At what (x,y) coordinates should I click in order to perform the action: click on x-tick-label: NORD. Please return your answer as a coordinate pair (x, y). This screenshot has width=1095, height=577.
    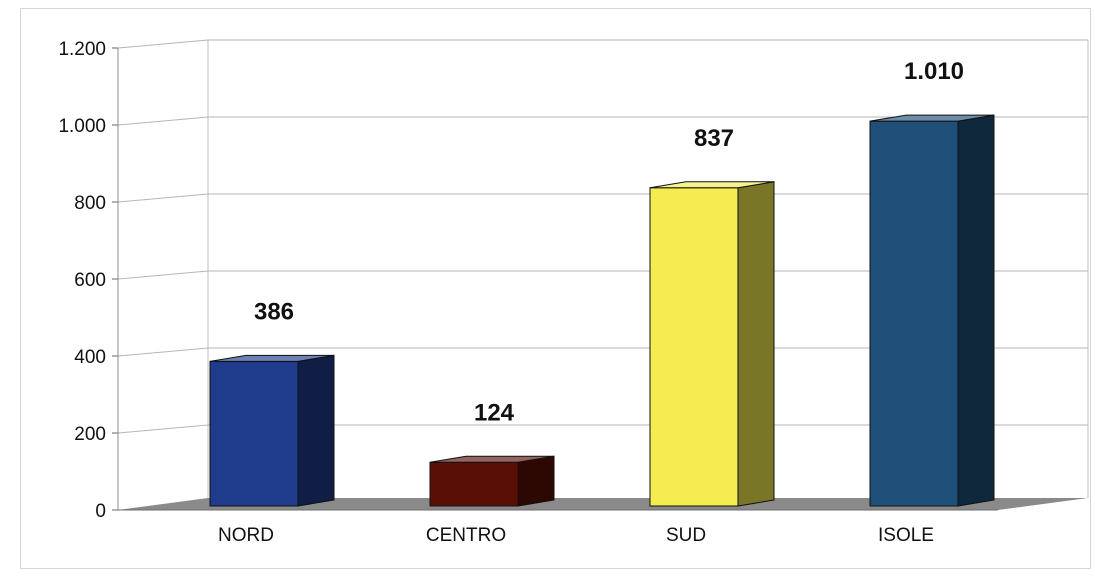
    Looking at the image, I should click on (246, 535).